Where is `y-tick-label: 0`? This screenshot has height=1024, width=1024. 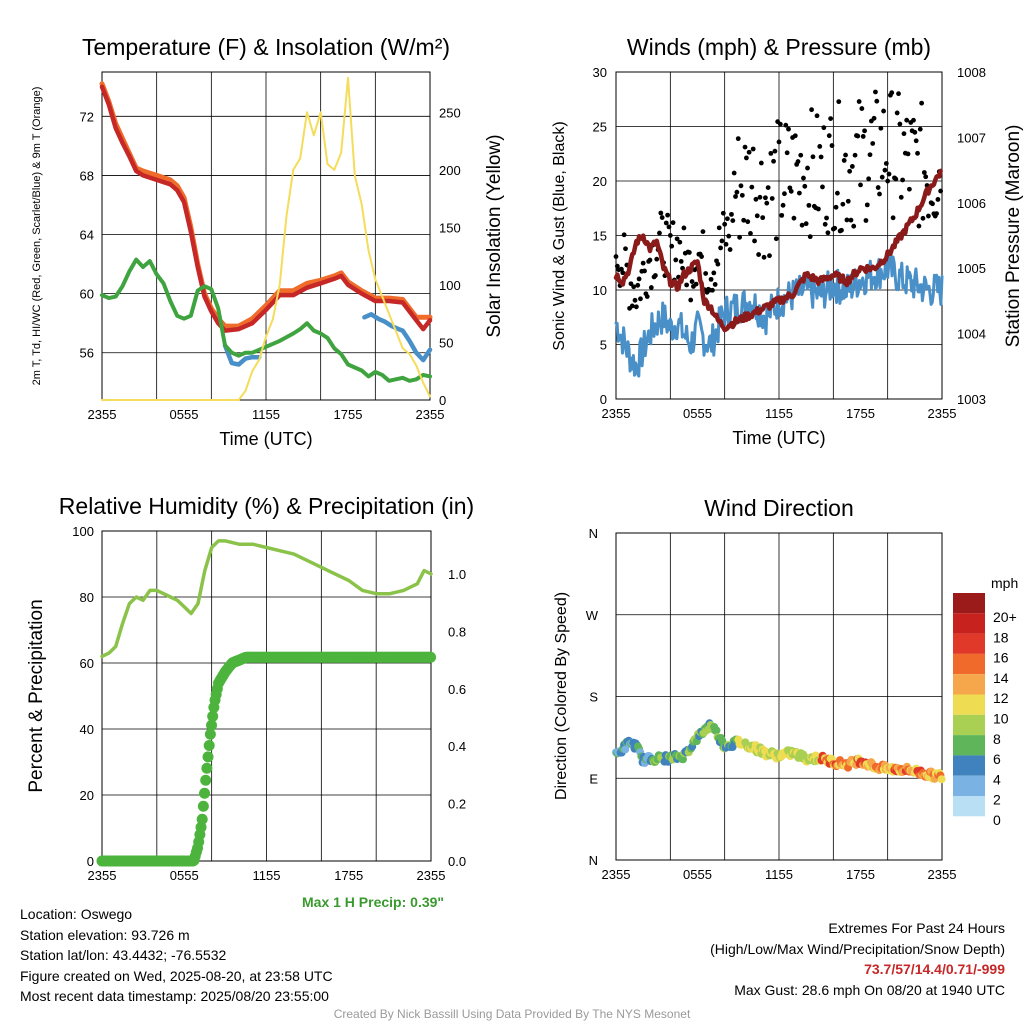 y-tick-label: 0 is located at coordinates (603, 399).